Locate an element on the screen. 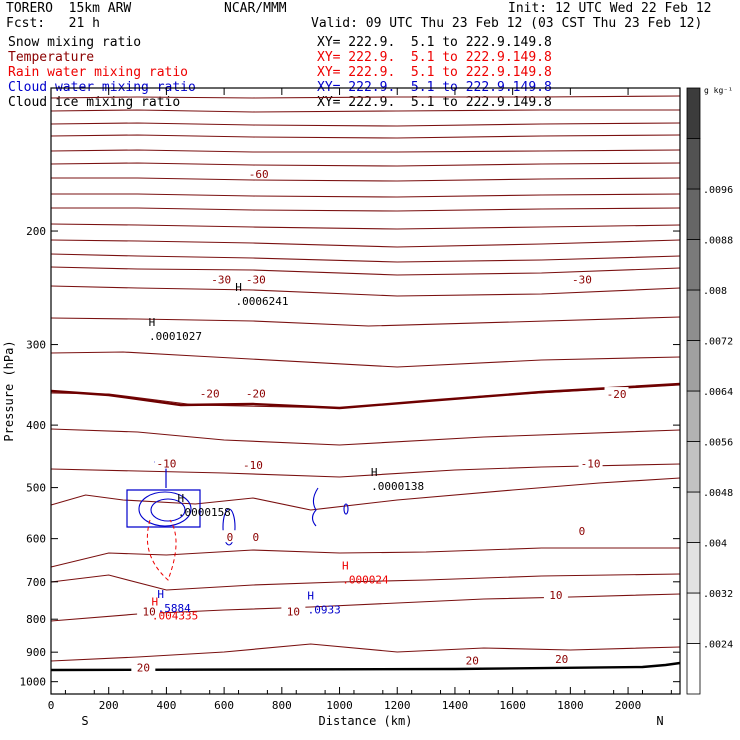 This screenshot has height=740, width=740. moisture-contours is located at coordinates (237, 521).